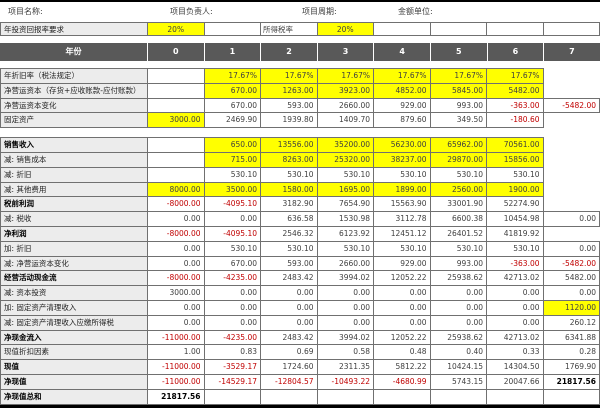 The image size is (600, 410). I want to click on cell: -11000.00, so click(176, 337).